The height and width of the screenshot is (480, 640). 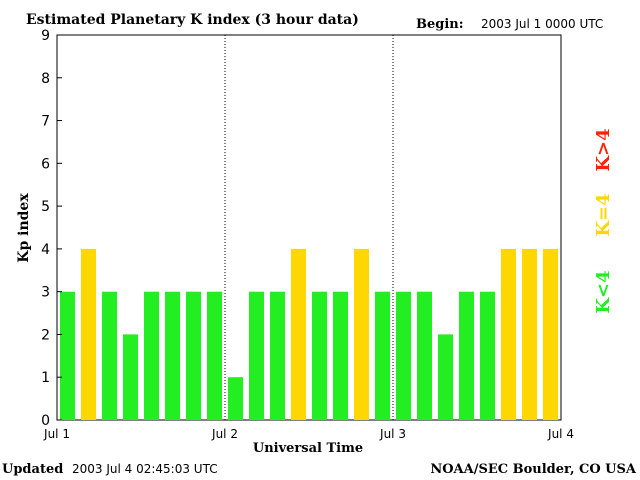 What do you see at coordinates (603, 214) in the screenshot?
I see `legend-k-equal-4: K=4` at bounding box center [603, 214].